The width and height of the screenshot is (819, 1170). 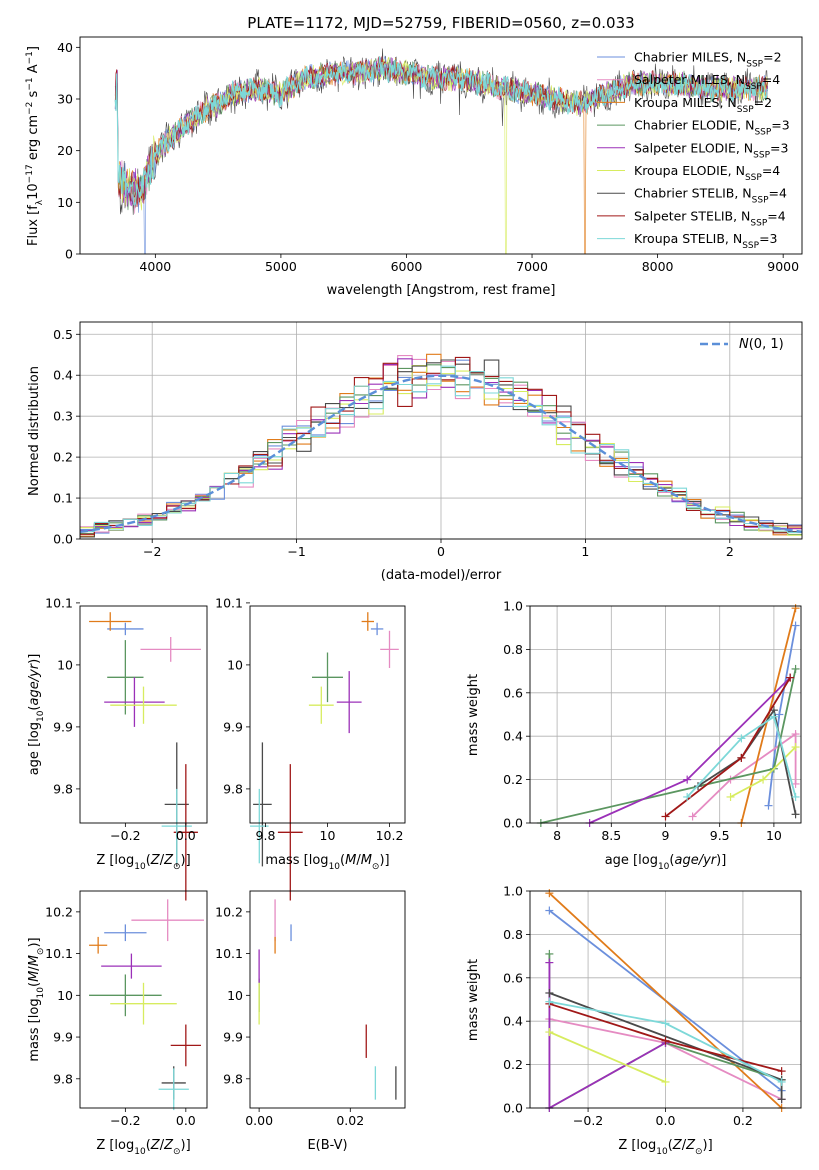 What do you see at coordinates (712, 128) in the screenshot?
I see `legend-label: Chabrier ELODIE, NSSP=3` at bounding box center [712, 128].